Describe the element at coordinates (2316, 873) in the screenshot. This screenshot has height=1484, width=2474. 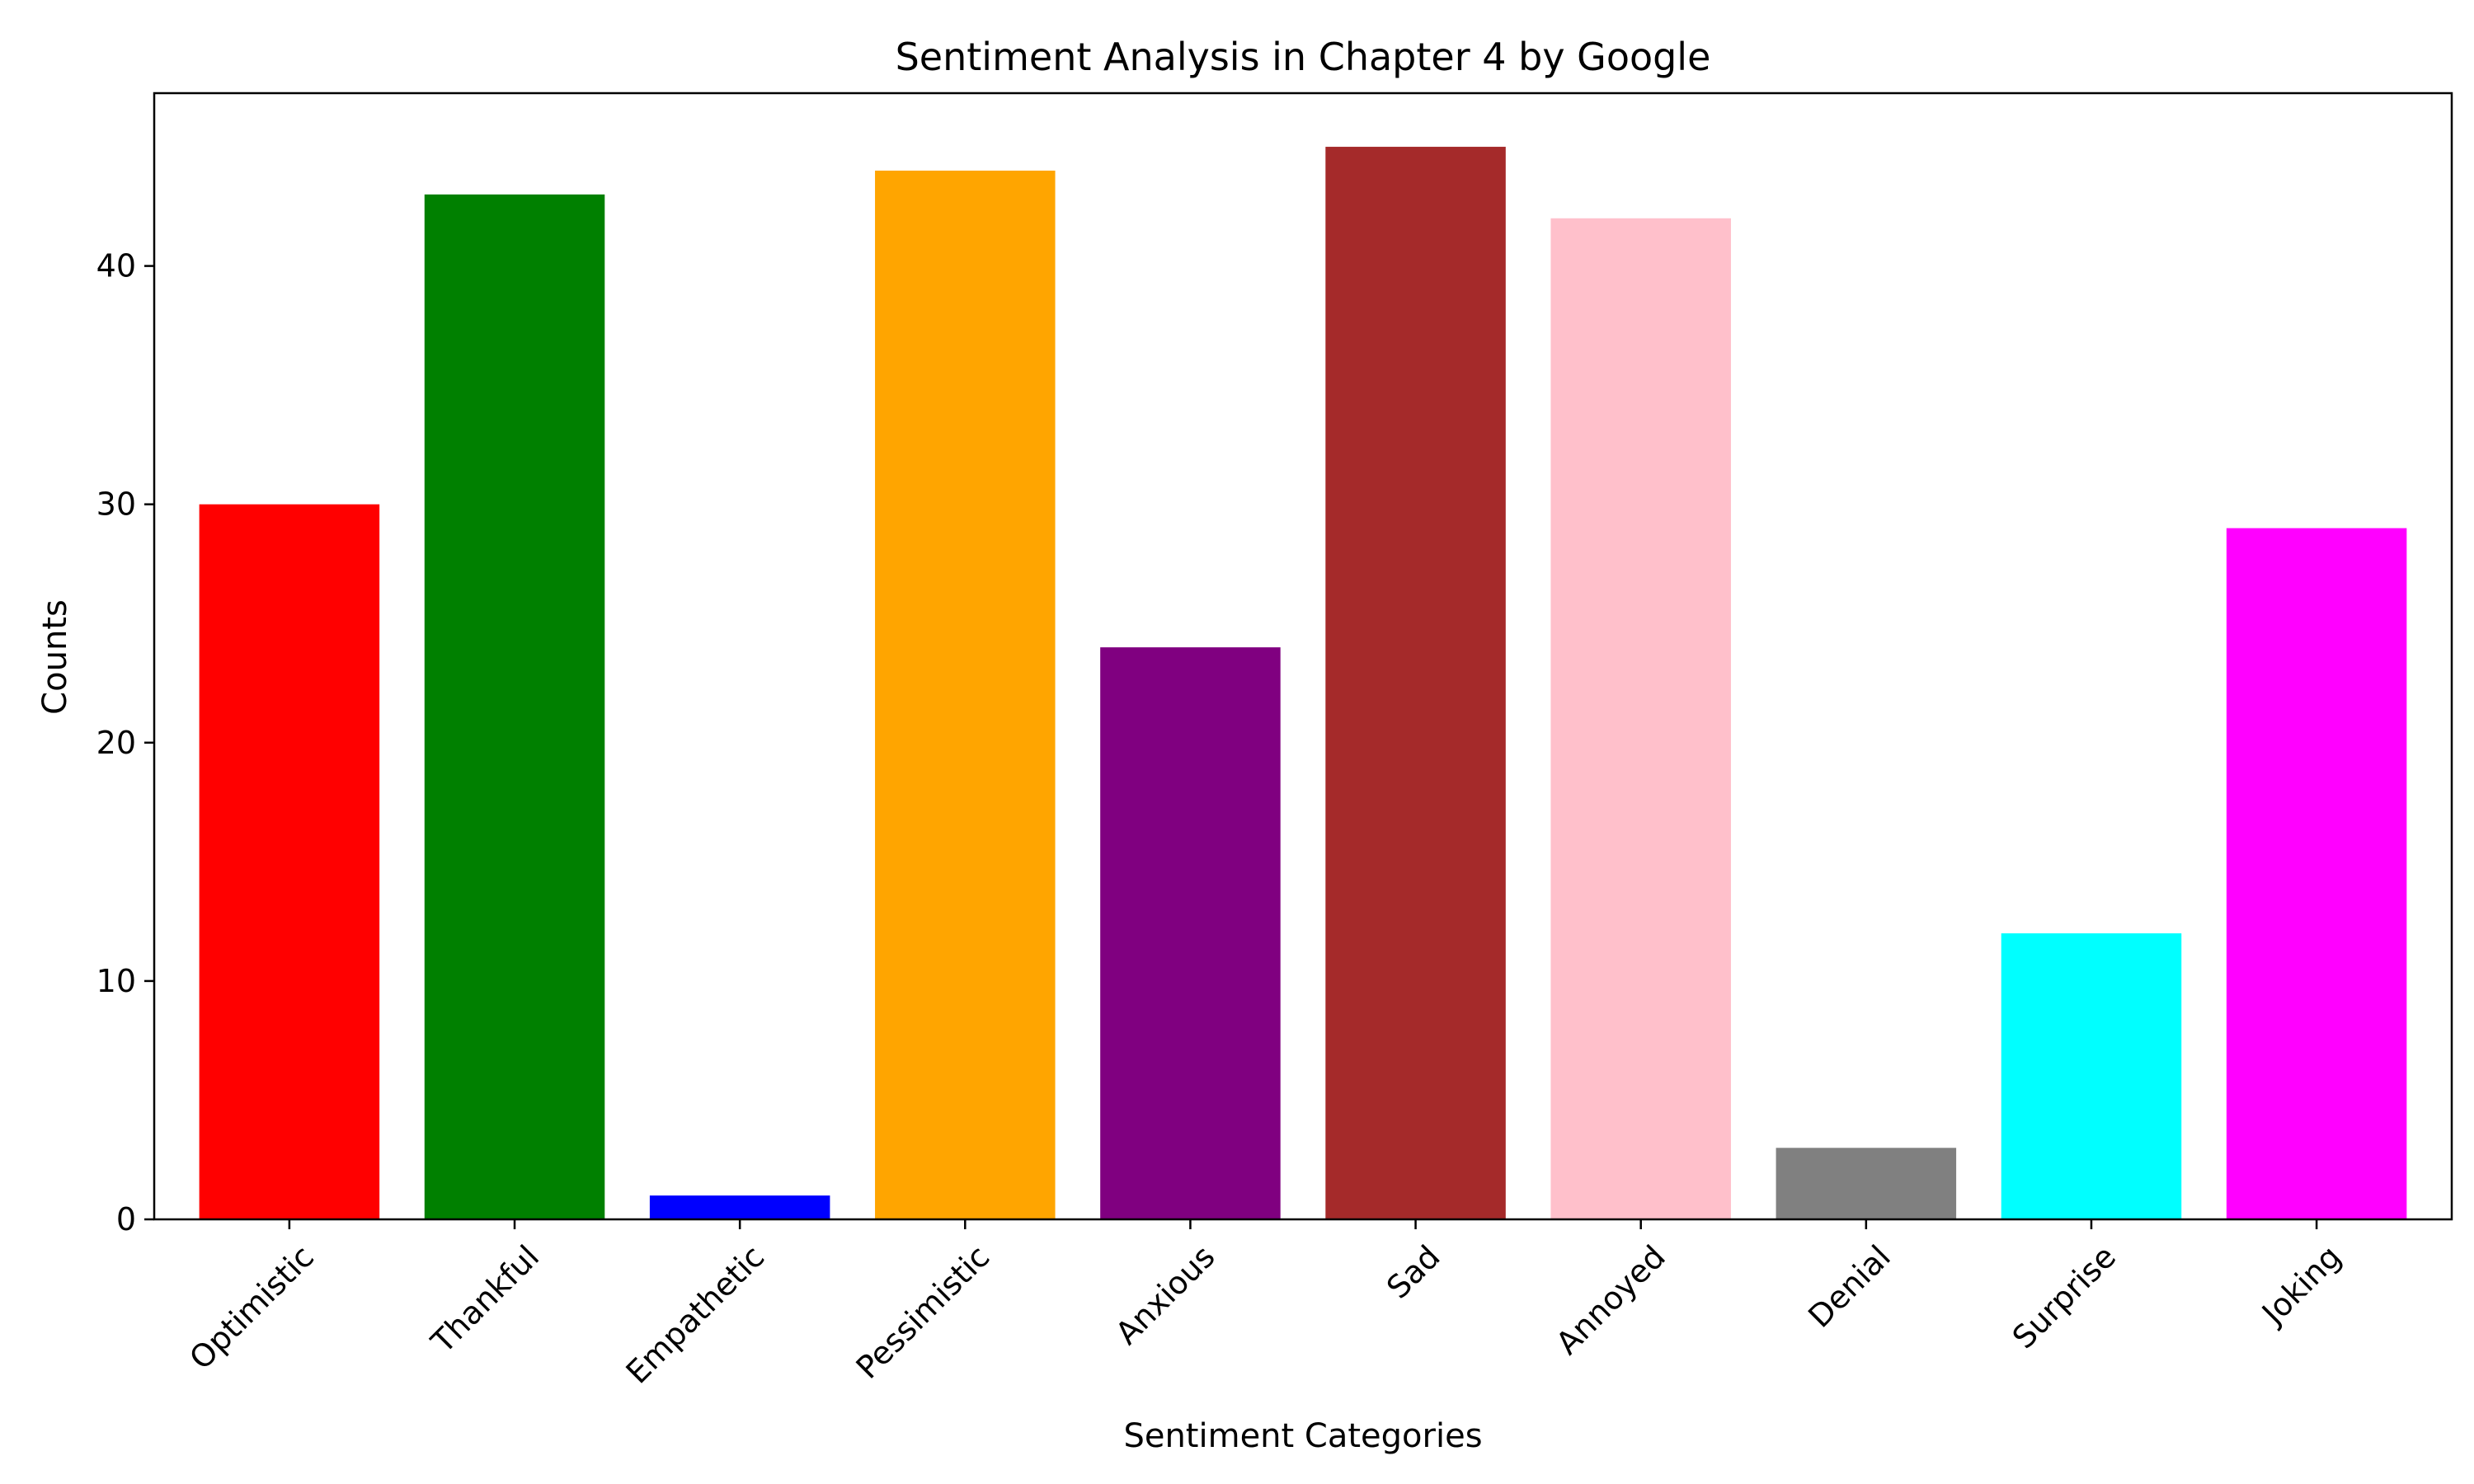
I see `bar-joking` at that location.